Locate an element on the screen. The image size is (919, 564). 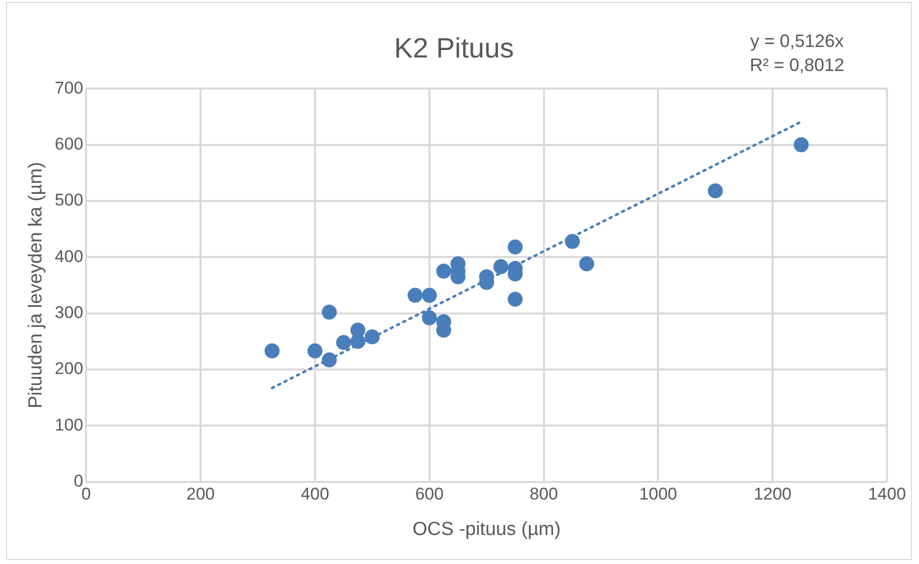
chart-title: K2 Pituus is located at coordinates (454, 48).